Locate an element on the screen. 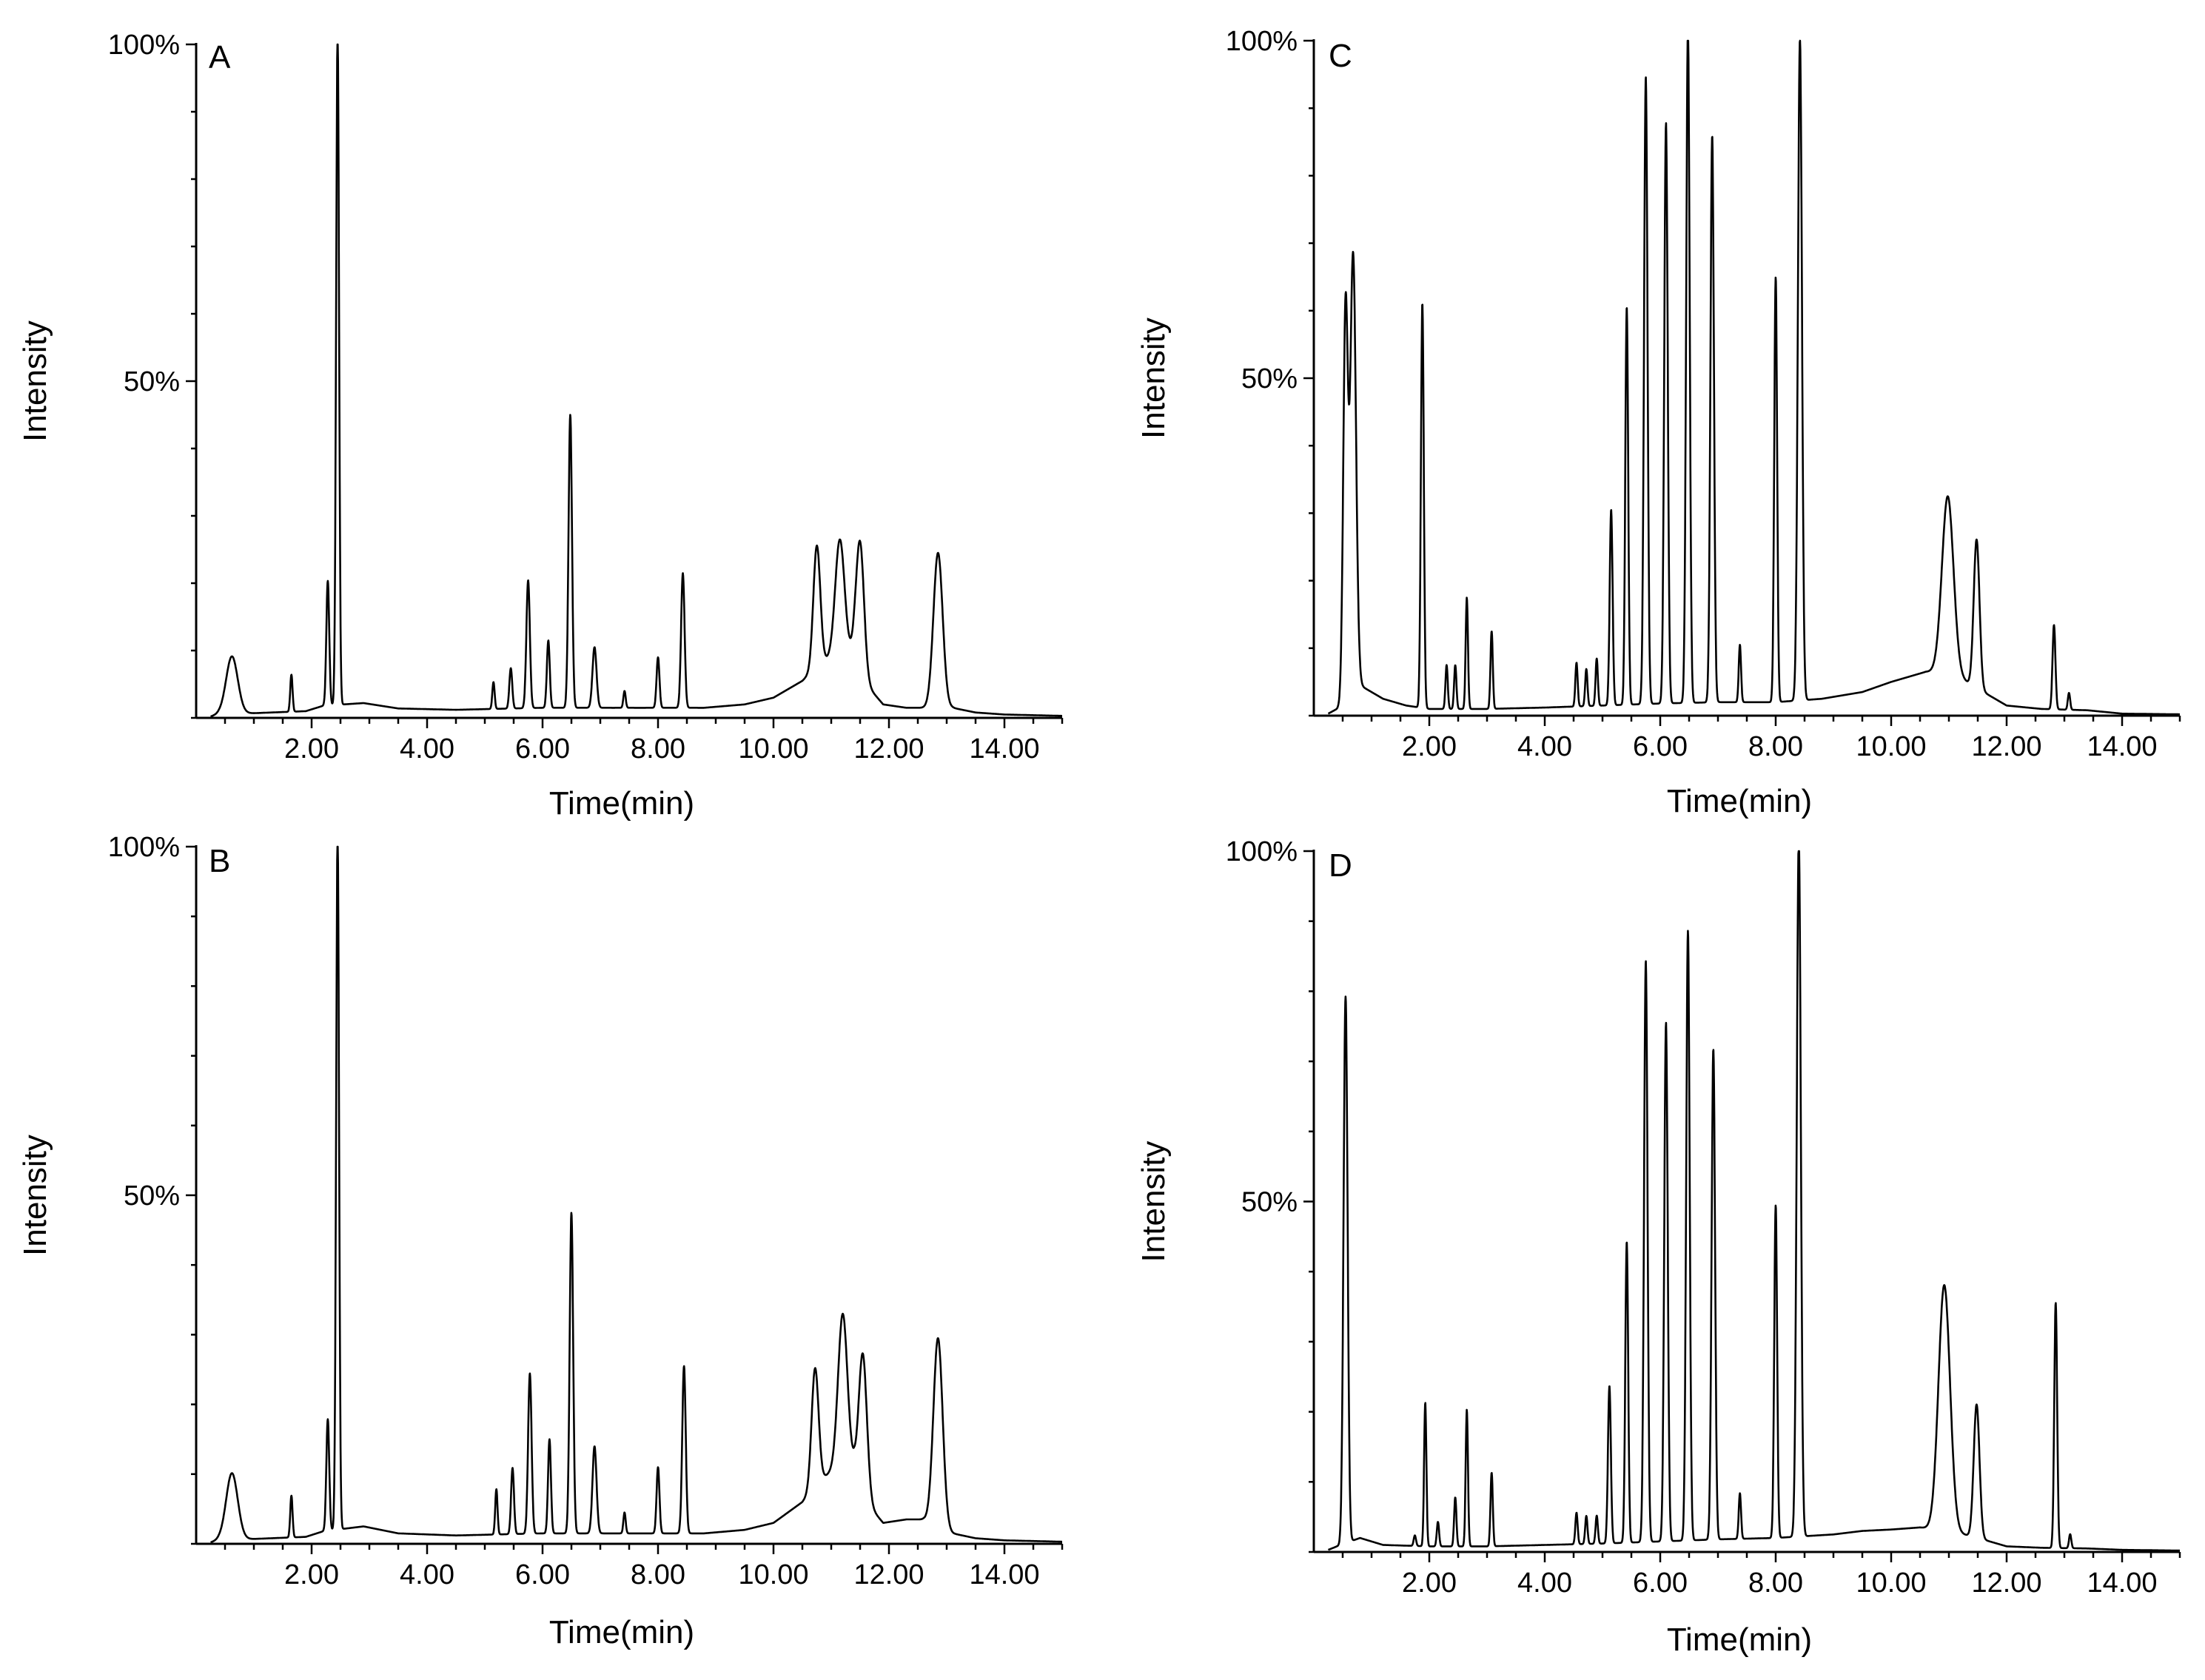 The height and width of the screenshot is (1680, 2205). panel-letter: A is located at coordinates (220, 57).